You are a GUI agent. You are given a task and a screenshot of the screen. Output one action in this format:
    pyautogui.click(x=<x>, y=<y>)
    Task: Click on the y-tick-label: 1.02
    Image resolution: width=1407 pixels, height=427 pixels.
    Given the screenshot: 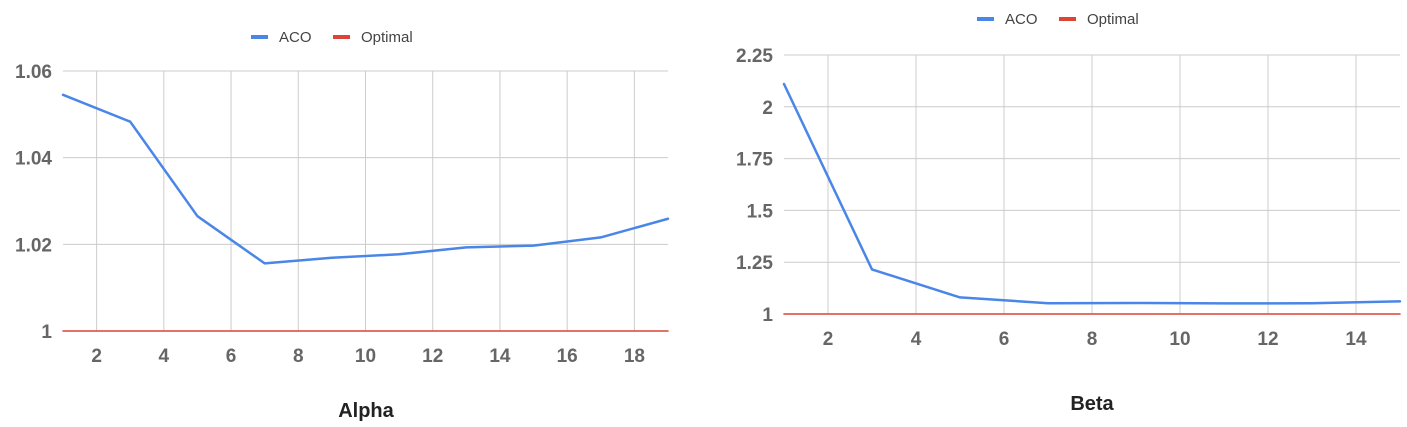 What is the action you would take?
    pyautogui.click(x=33, y=245)
    